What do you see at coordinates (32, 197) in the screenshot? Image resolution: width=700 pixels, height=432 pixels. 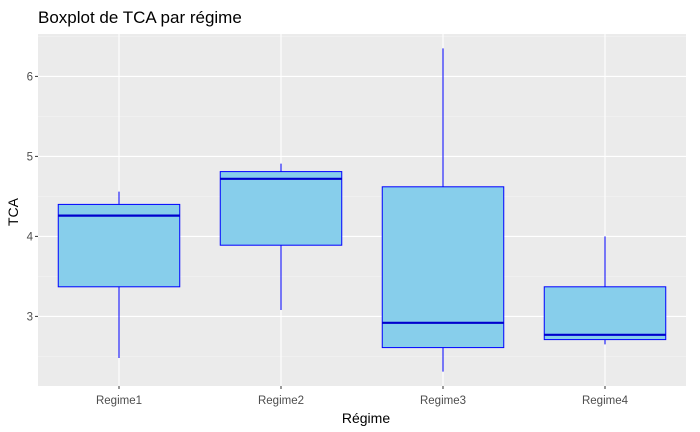 I see `y-axis-ticks: 3 4 5 6` at bounding box center [32, 197].